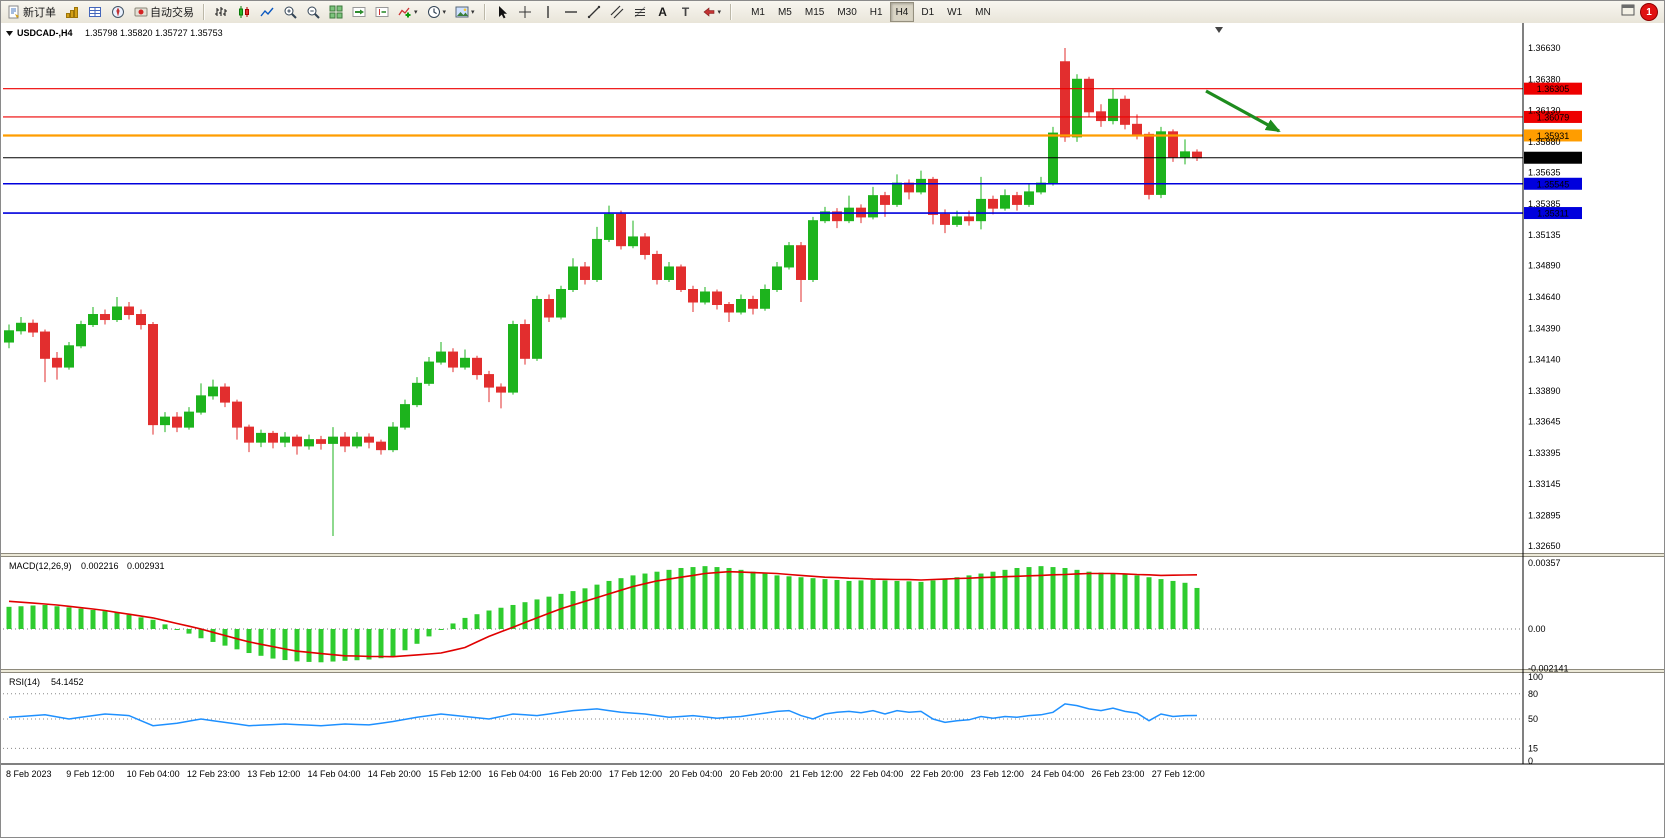  I want to click on price-level-badge-text: 1.35931, so click(1553, 136).